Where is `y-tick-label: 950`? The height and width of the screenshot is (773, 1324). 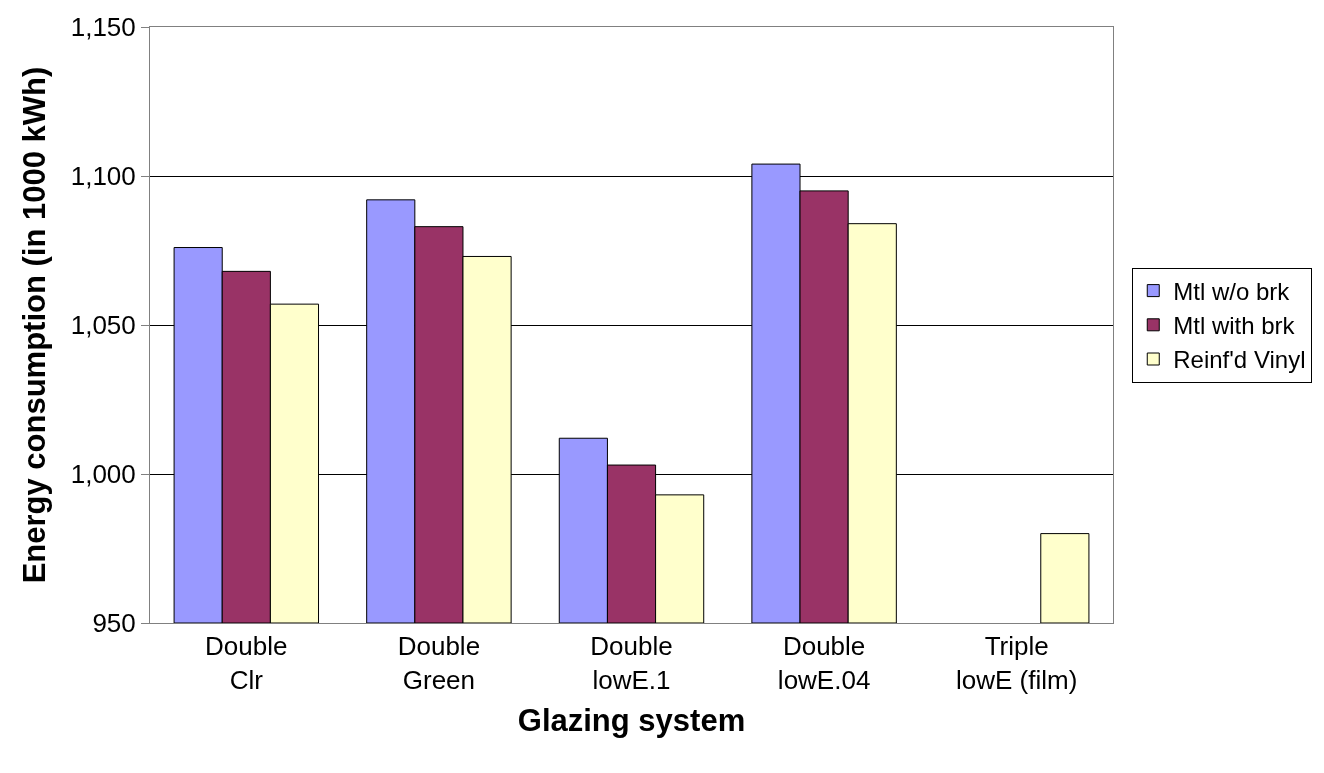 y-tick-label: 950 is located at coordinates (114, 623).